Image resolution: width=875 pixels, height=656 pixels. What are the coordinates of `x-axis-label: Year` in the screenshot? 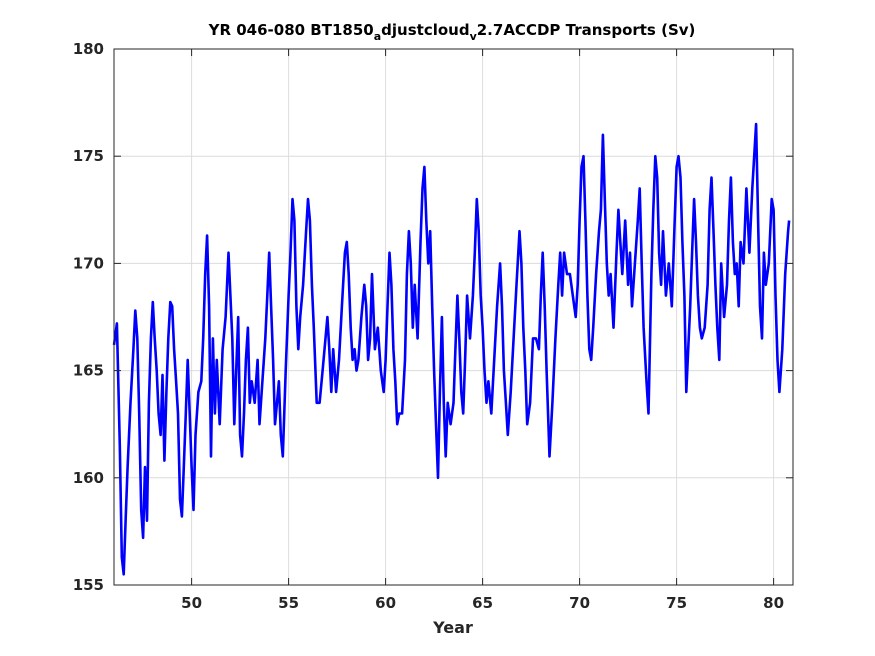 It's located at (452, 627).